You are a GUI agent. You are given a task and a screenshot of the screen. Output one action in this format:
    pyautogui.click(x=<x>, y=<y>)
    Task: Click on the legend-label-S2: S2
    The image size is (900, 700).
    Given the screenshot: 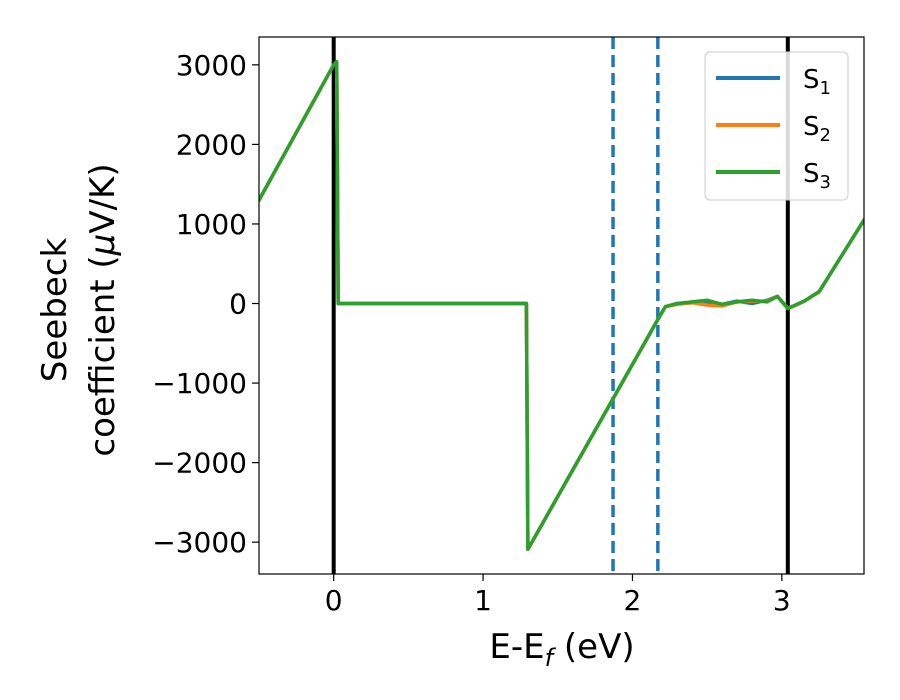 What is the action you would take?
    pyautogui.click(x=817, y=129)
    